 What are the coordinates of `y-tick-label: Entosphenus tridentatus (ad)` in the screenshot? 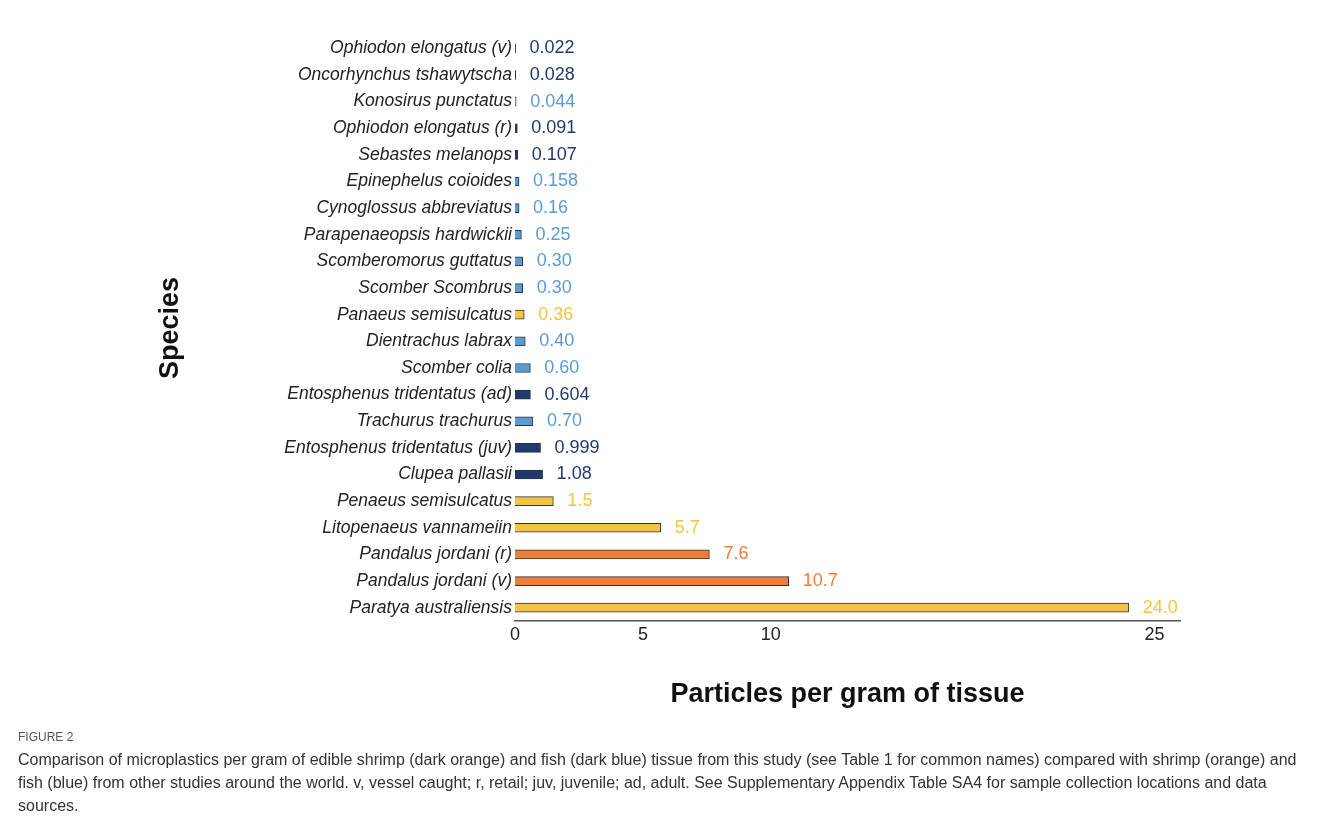 It's located at (399, 393).